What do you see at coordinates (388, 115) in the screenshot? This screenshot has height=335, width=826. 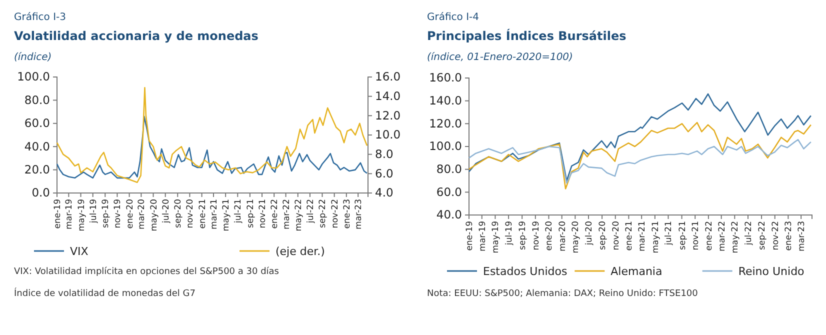 I see `y2-tick-label: 12.0` at bounding box center [388, 115].